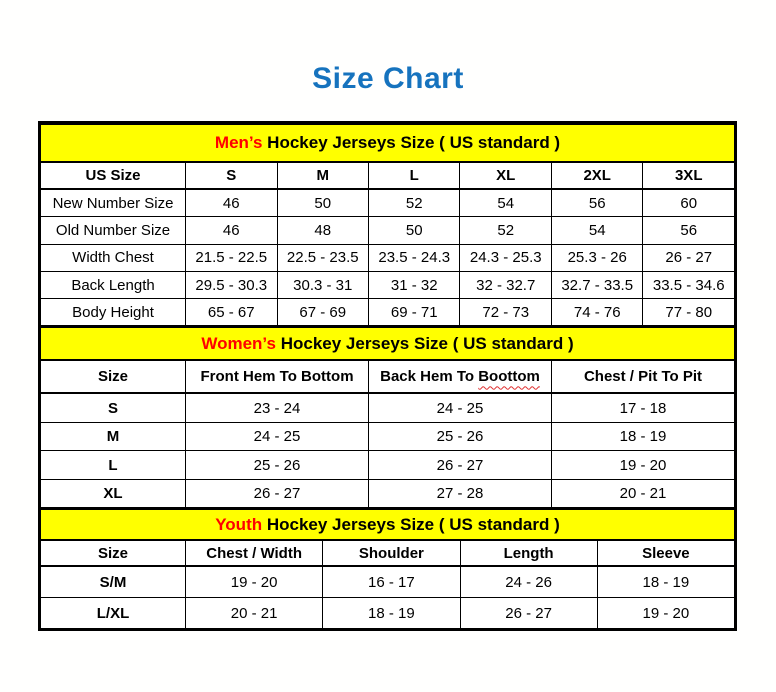  What do you see at coordinates (113, 407) in the screenshot?
I see `row-label: S` at bounding box center [113, 407].